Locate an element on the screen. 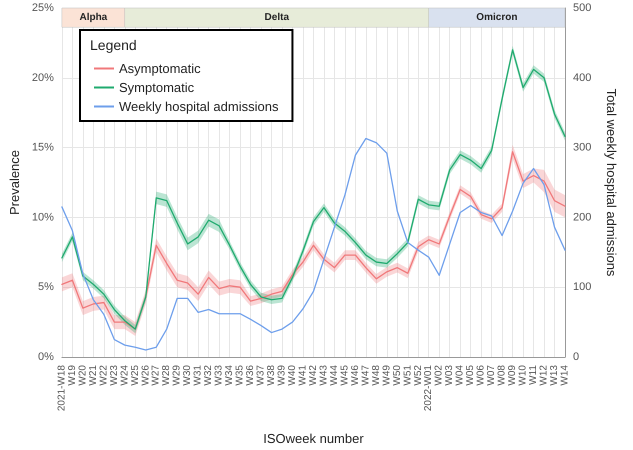  y-axis-title: Prevalence is located at coordinates (14, 183).